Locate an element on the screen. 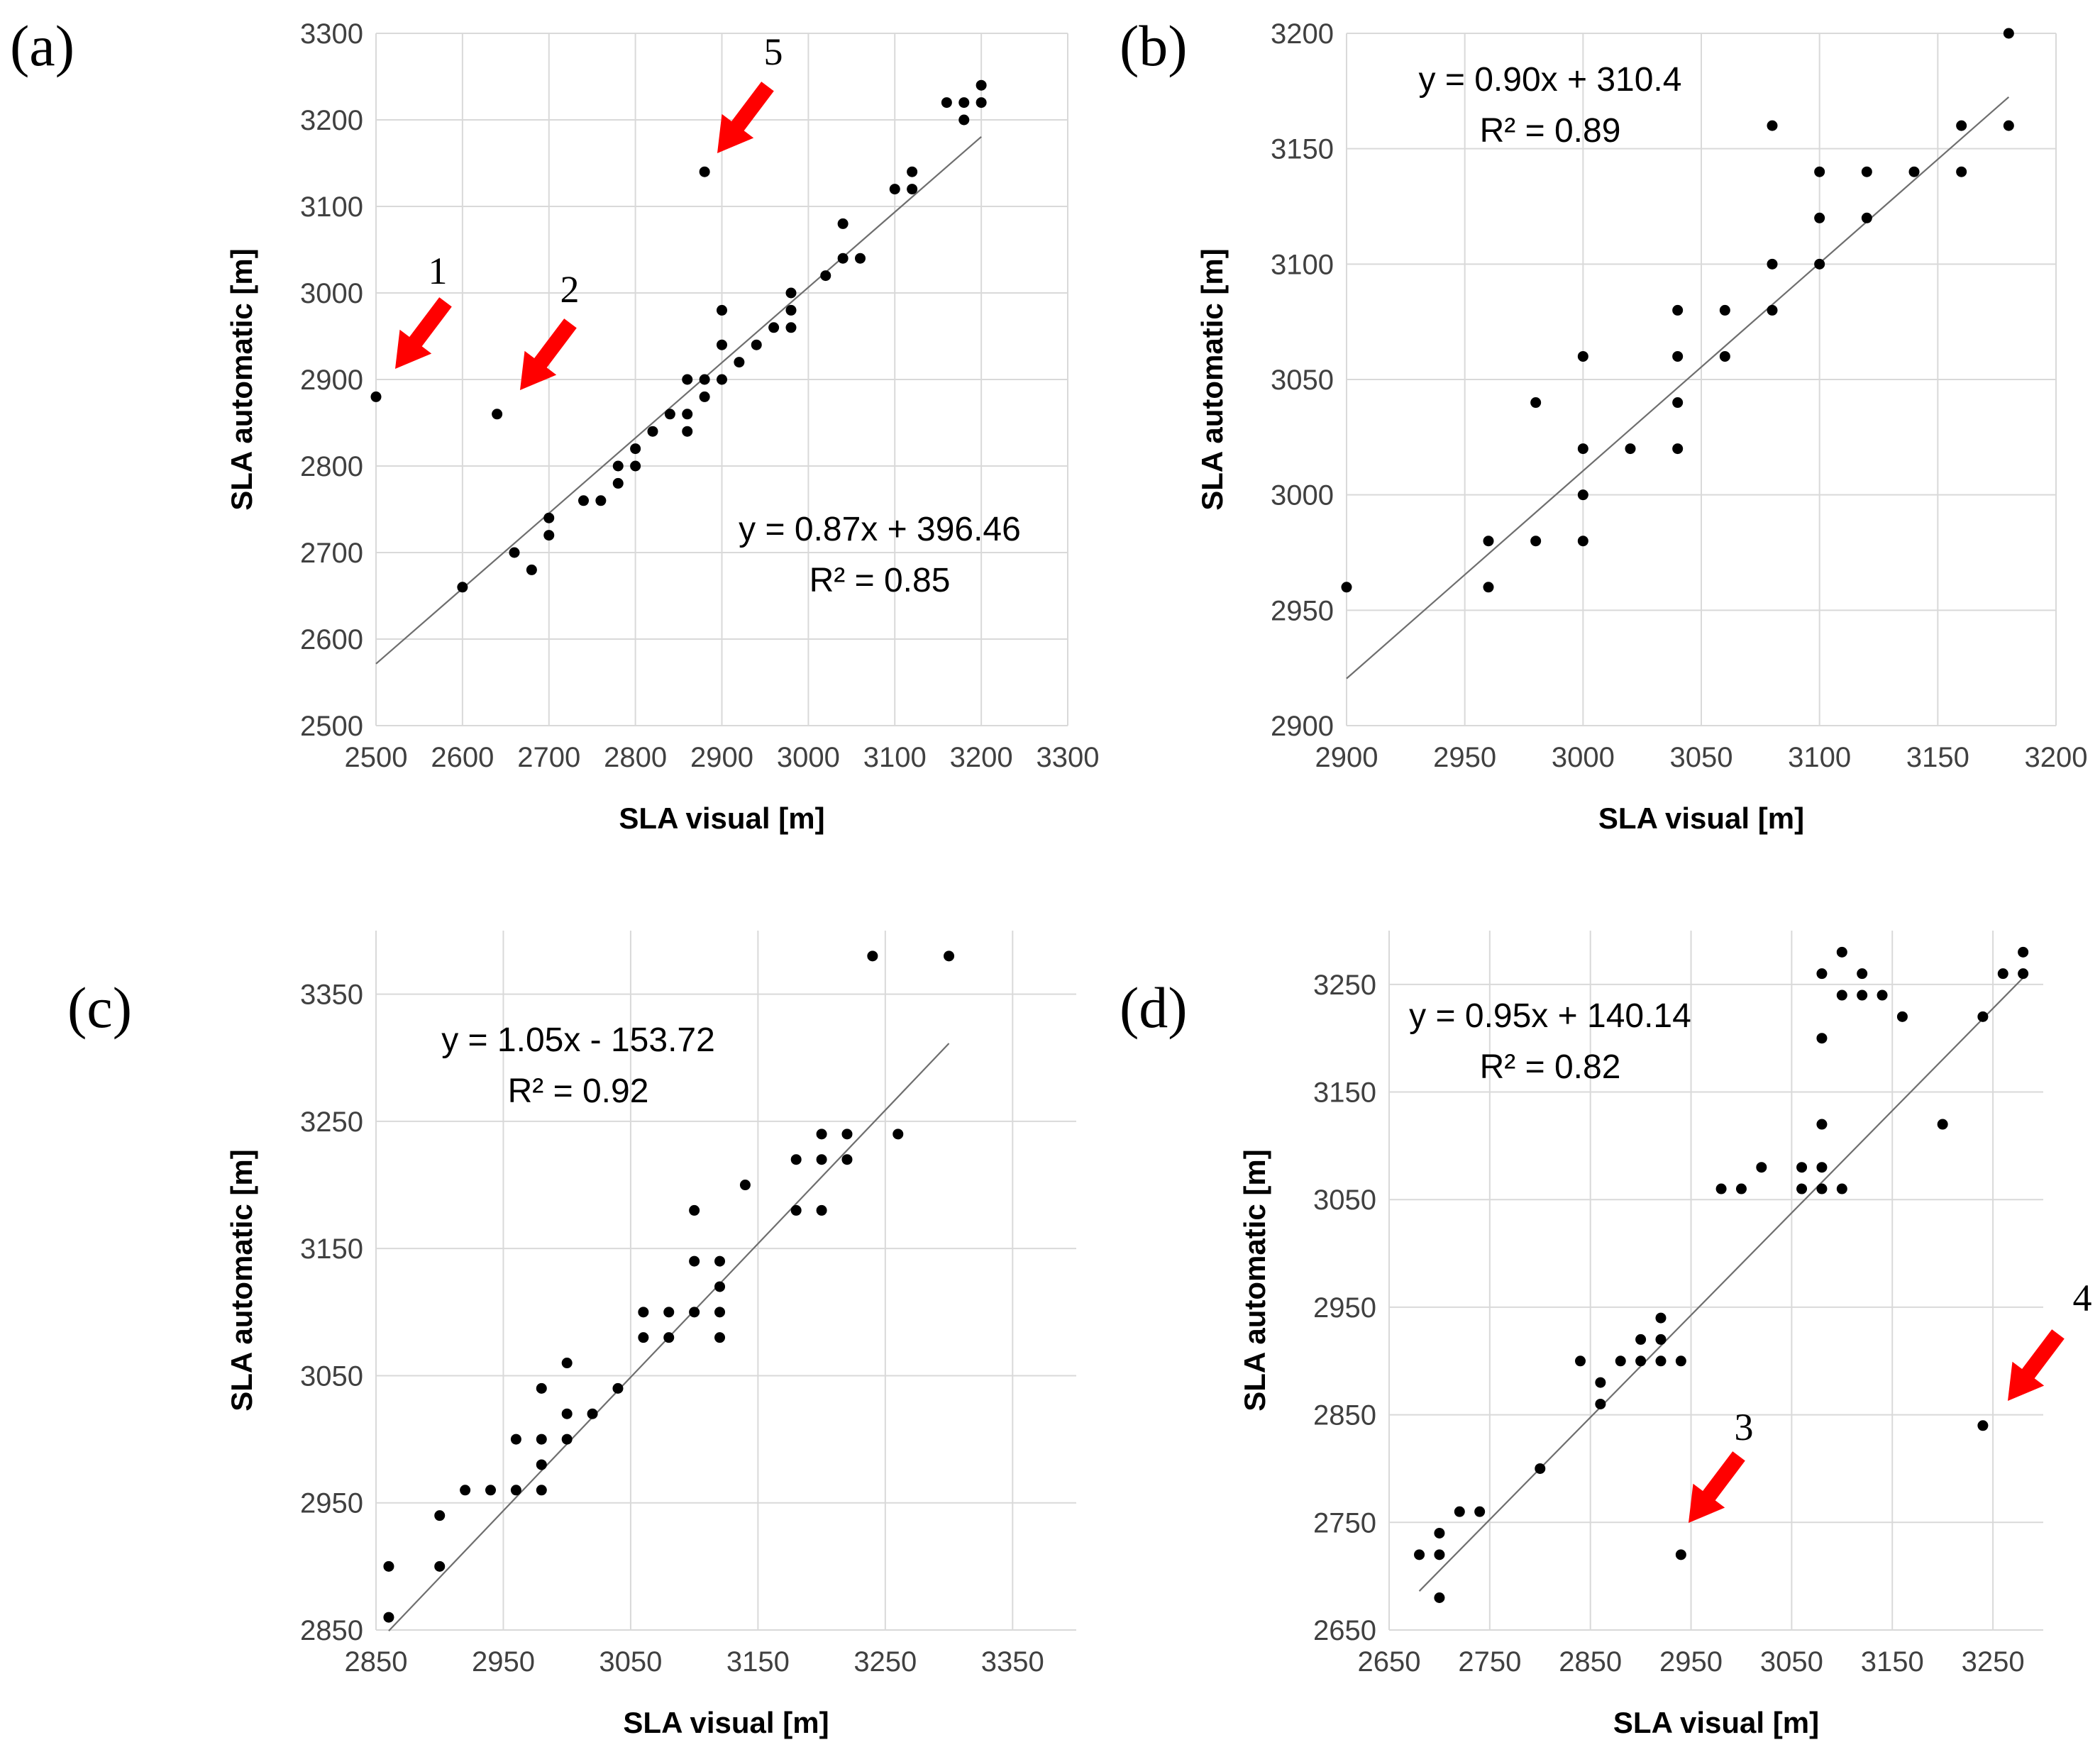  outlier-label: 1 is located at coordinates (438, 271).